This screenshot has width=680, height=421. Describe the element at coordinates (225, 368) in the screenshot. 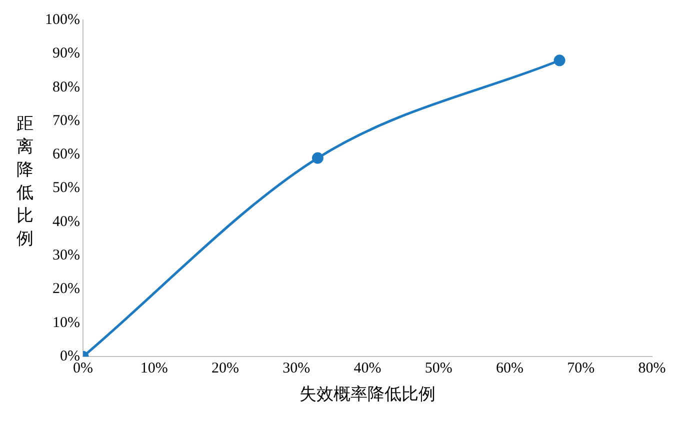

I see `x-tick-label: 20%` at that location.